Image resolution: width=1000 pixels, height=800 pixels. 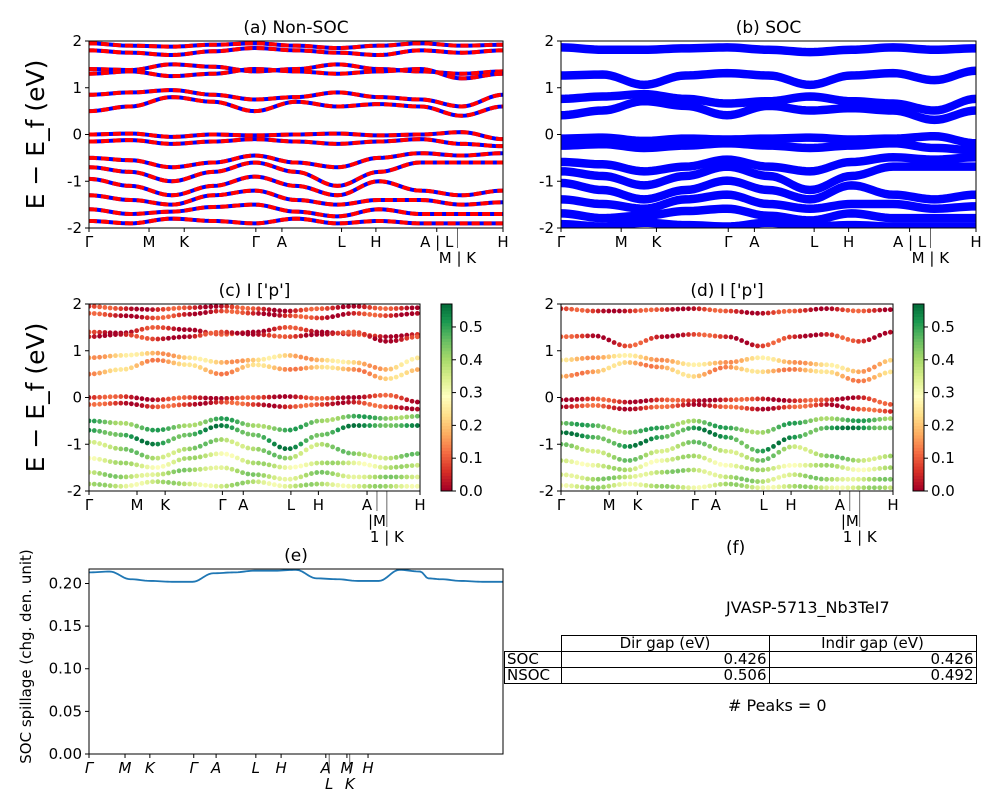 I want to click on x-tick-label: 1 | K, so click(x=387, y=537).